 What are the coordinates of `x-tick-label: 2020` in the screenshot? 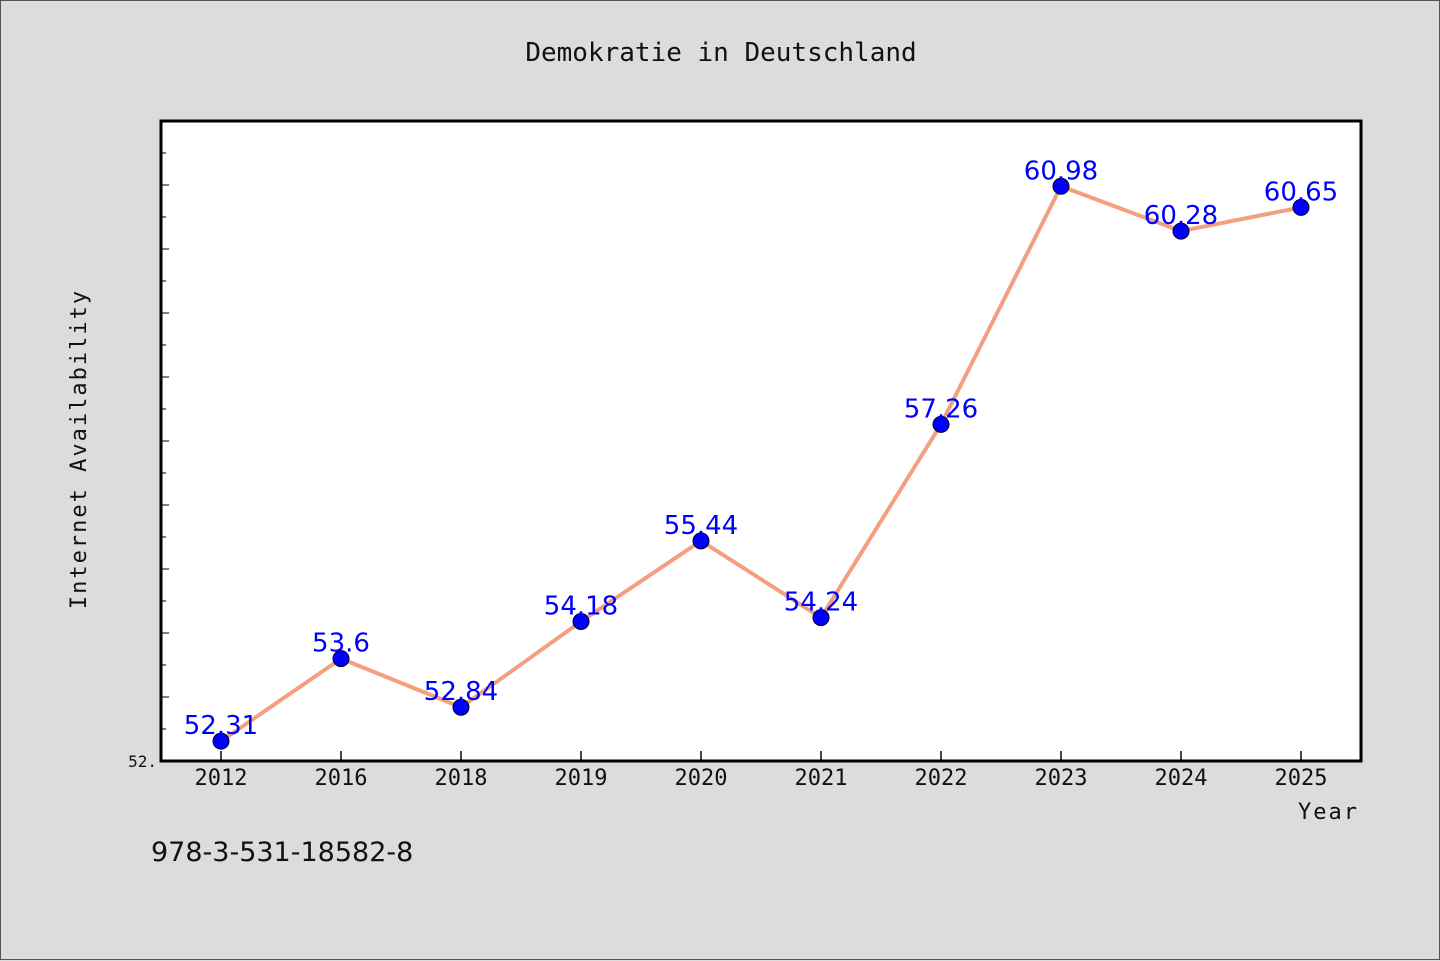 It's located at (701, 778).